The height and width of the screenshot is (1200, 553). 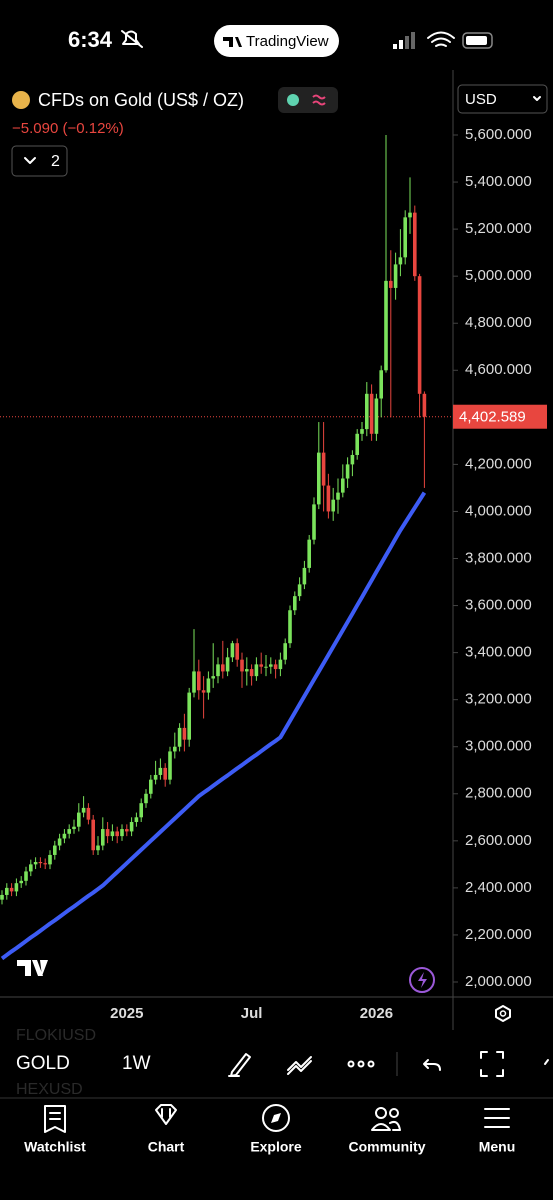 What do you see at coordinates (55, 161) in the screenshot?
I see `indicators-count: 2` at bounding box center [55, 161].